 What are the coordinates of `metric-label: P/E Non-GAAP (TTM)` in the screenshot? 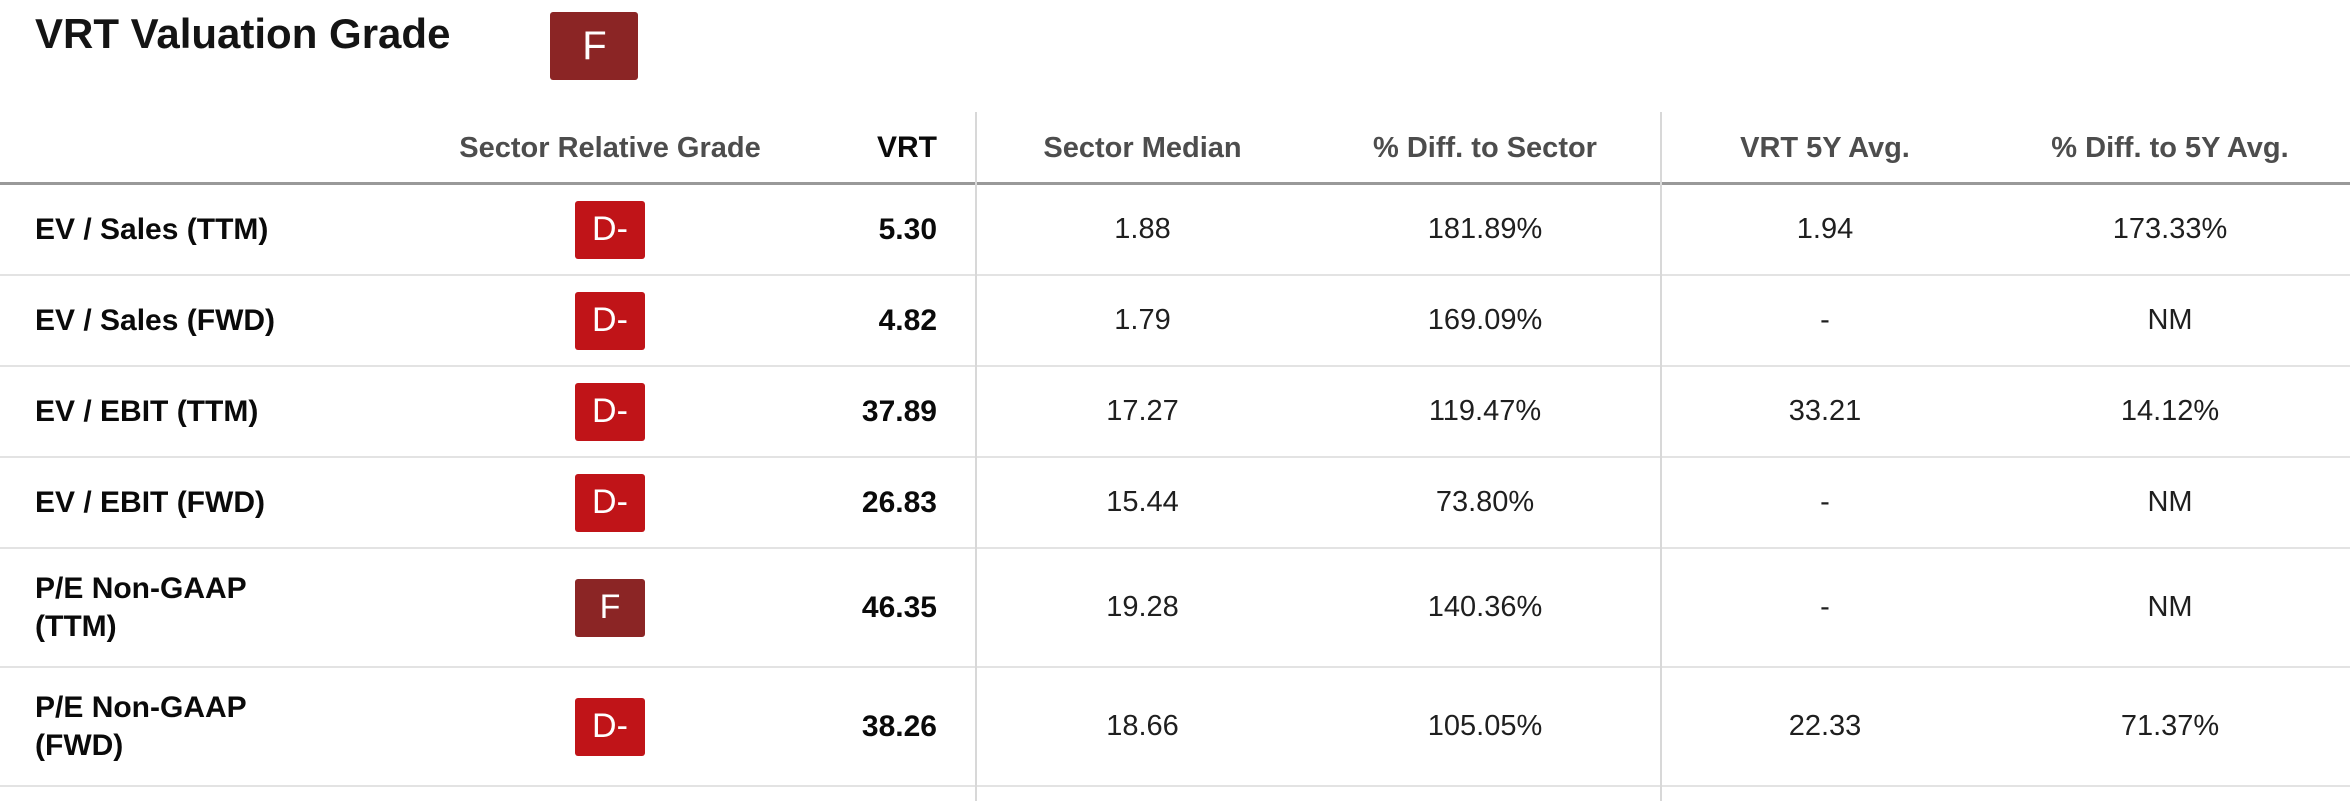 It's located at (141, 607).